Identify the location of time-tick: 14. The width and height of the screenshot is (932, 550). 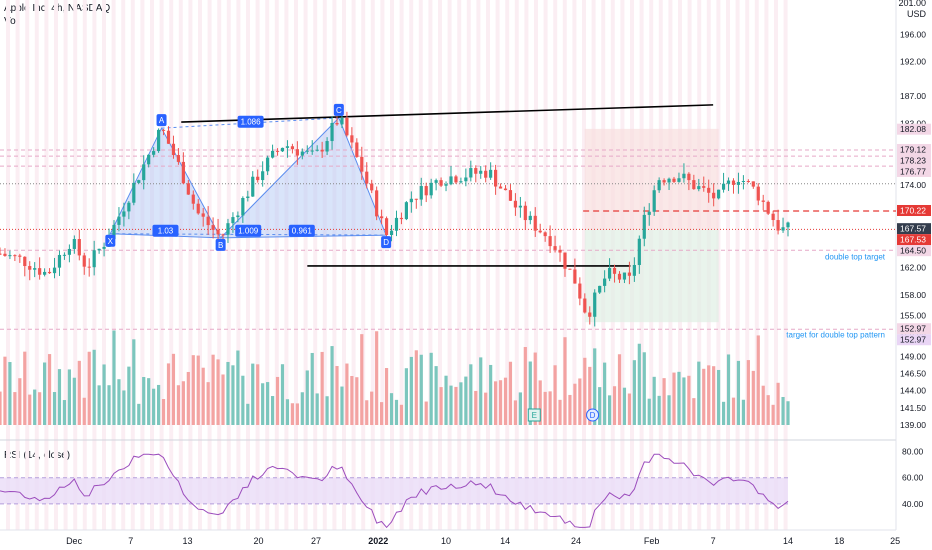
(788, 541).